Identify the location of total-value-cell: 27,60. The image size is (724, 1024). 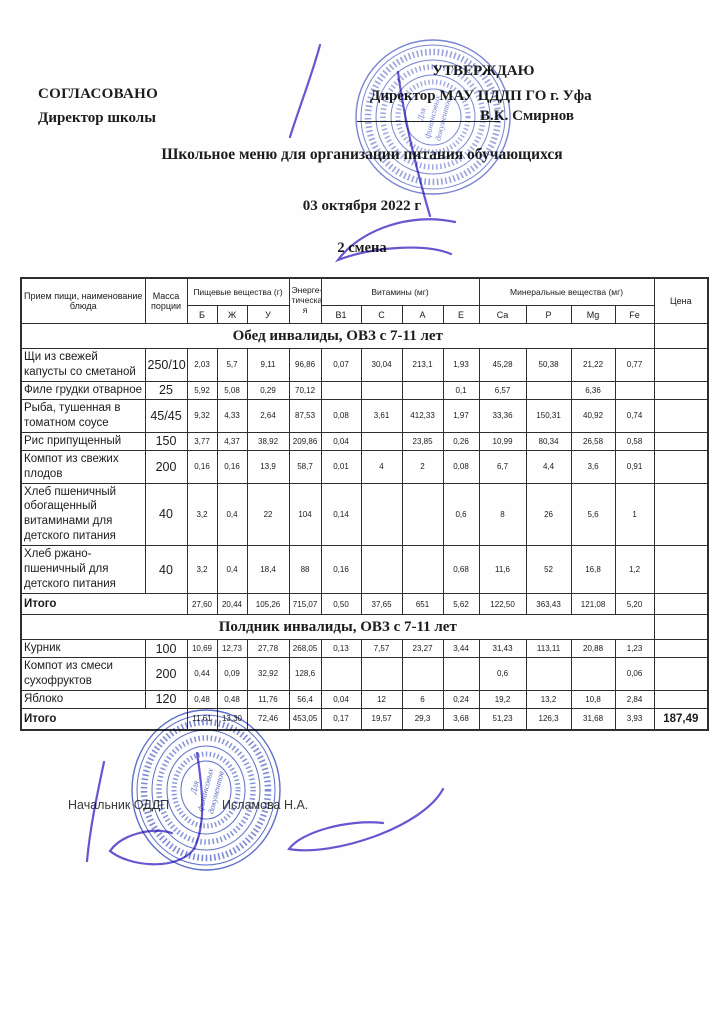
(202, 604).